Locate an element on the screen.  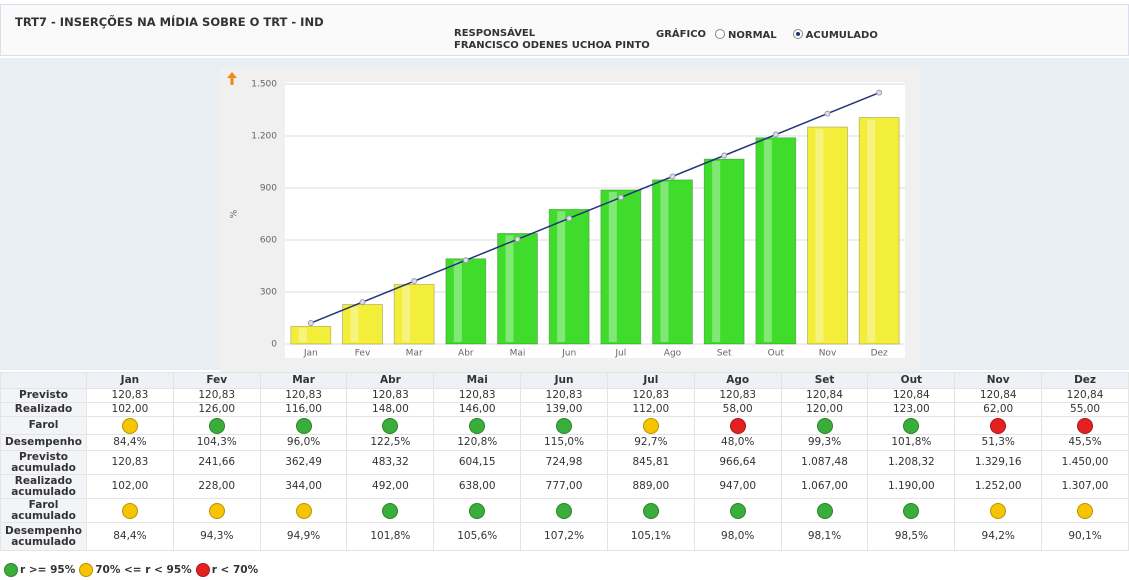
cell: 115,0% is located at coordinates (564, 442).